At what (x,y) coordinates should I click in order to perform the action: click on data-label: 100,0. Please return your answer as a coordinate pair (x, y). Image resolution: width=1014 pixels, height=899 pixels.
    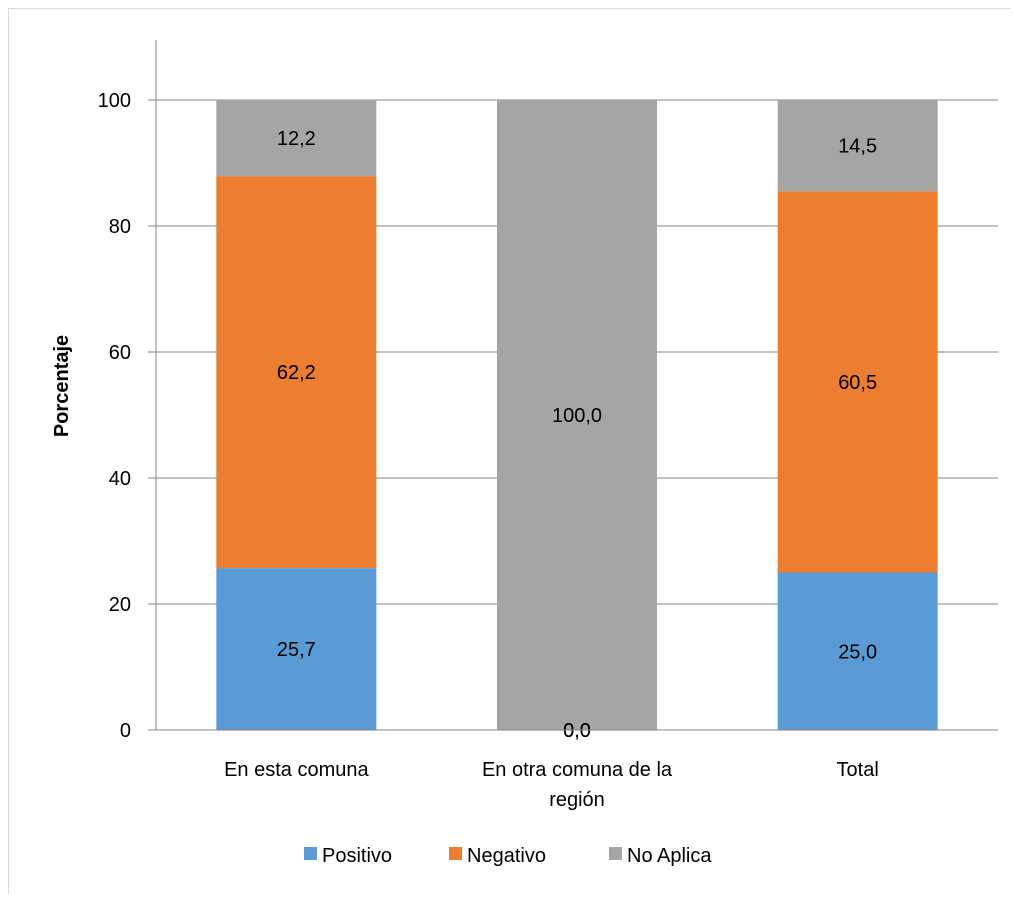
    Looking at the image, I should click on (577, 416).